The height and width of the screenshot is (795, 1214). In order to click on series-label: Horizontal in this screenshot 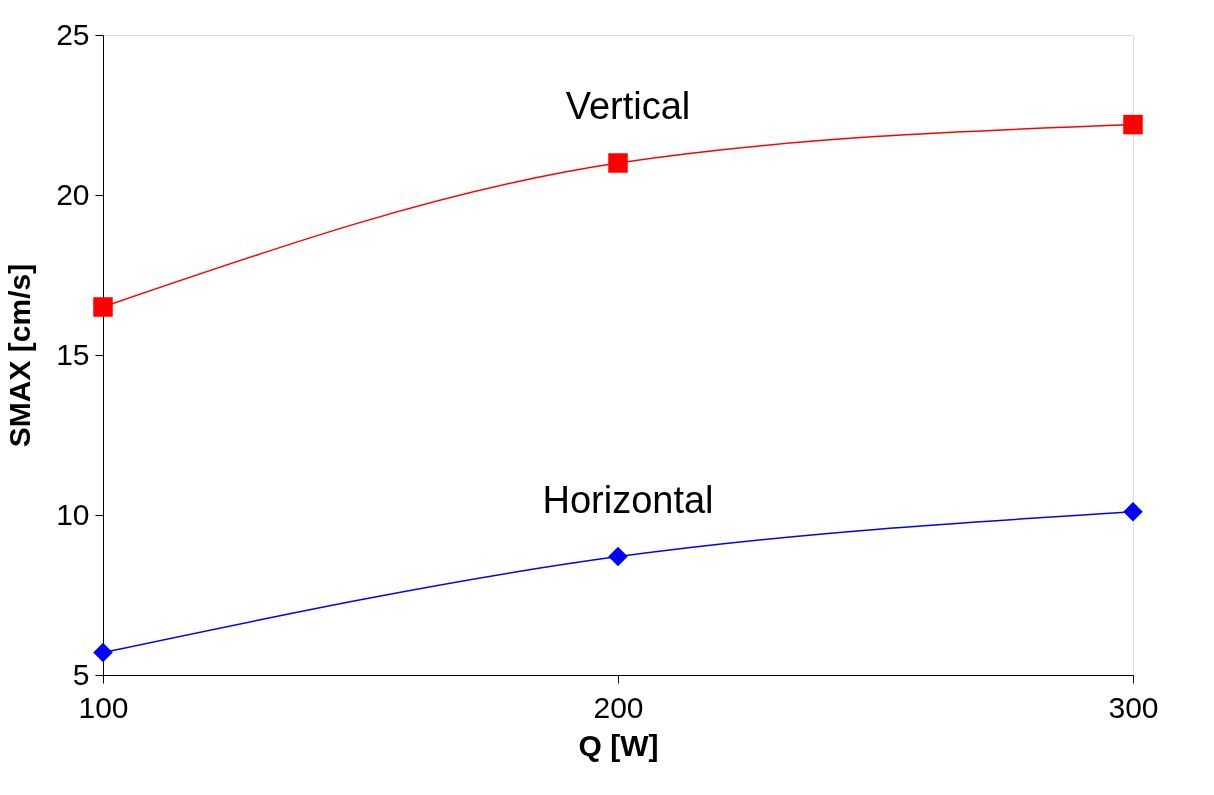, I will do `click(628, 499)`.